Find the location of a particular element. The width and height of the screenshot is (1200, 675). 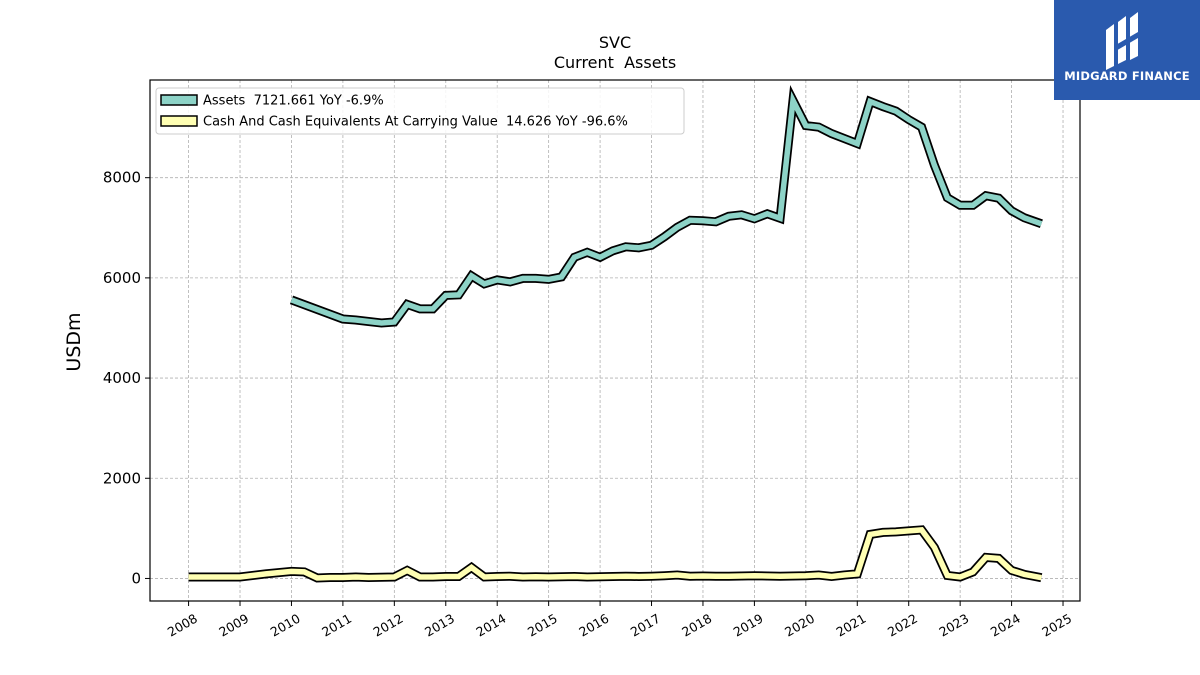

x-tick-label: 2011 is located at coordinates (336, 625).